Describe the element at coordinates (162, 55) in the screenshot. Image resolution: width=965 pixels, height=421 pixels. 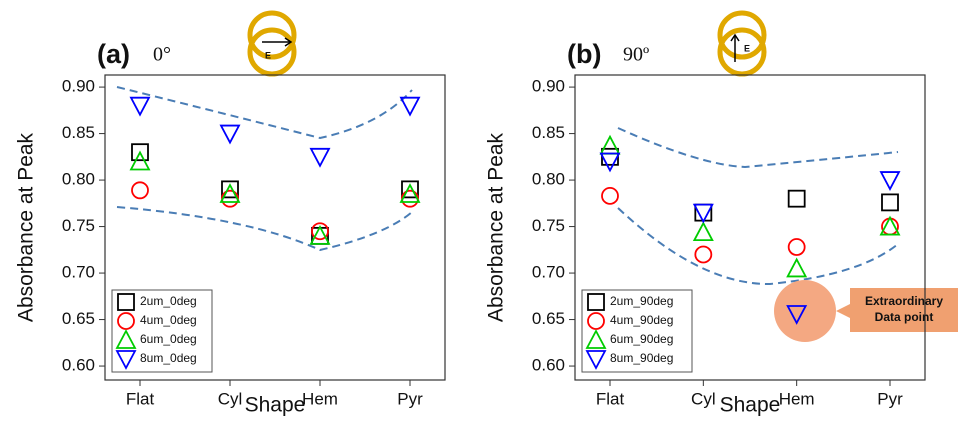
I see `angle-label: 0°` at that location.